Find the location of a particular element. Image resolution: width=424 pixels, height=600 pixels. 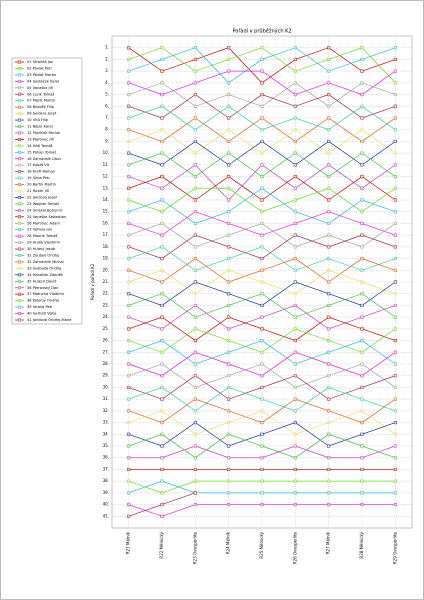

legend-label: 20 Bartík Martin is located at coordinates (41, 185).